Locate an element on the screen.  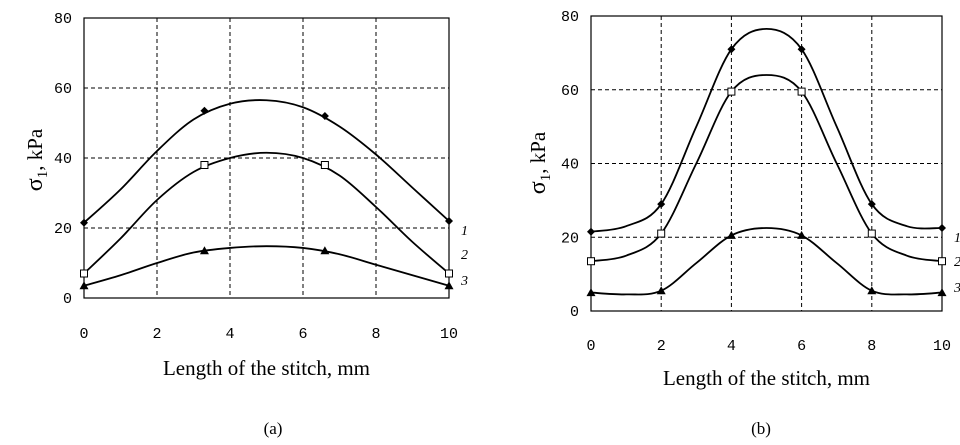
panel-a-x-tick-label: 6 is located at coordinates (302, 334).